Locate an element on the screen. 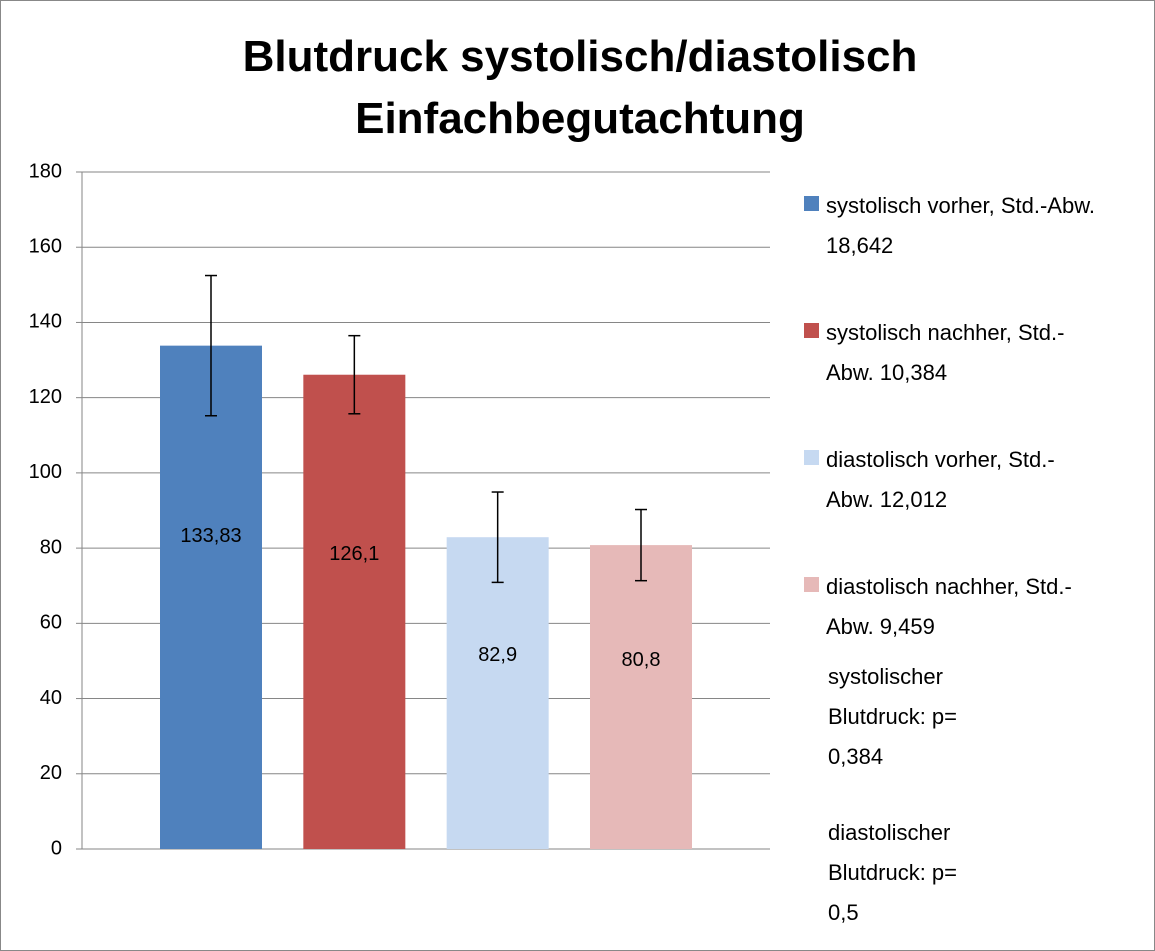 The height and width of the screenshot is (951, 1155). y-tick-label: 180 is located at coordinates (45, 171).